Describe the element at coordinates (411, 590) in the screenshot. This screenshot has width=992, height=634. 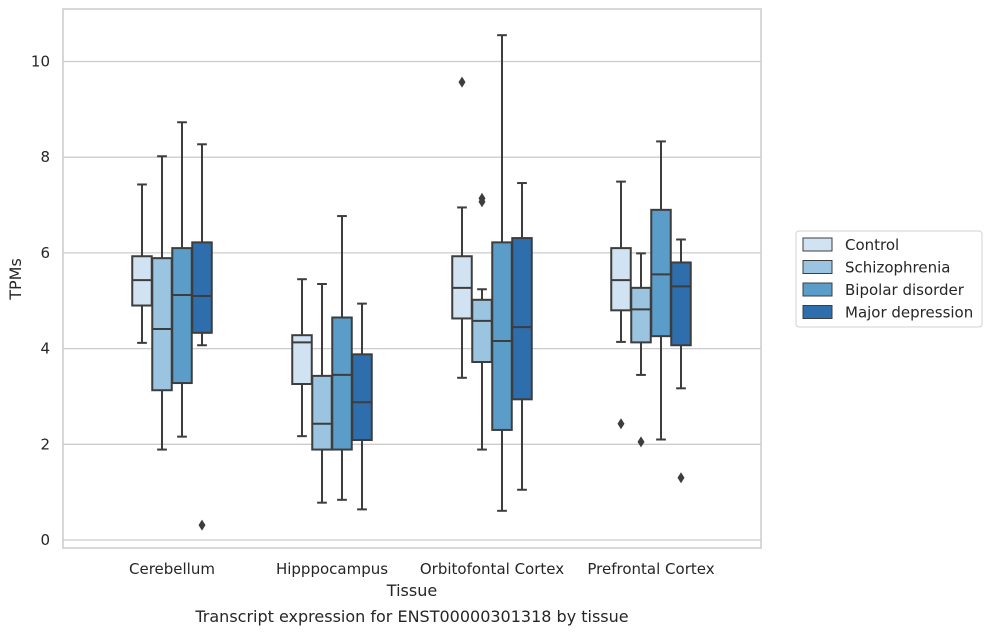
I see `x-axis-title: Tissue` at that location.